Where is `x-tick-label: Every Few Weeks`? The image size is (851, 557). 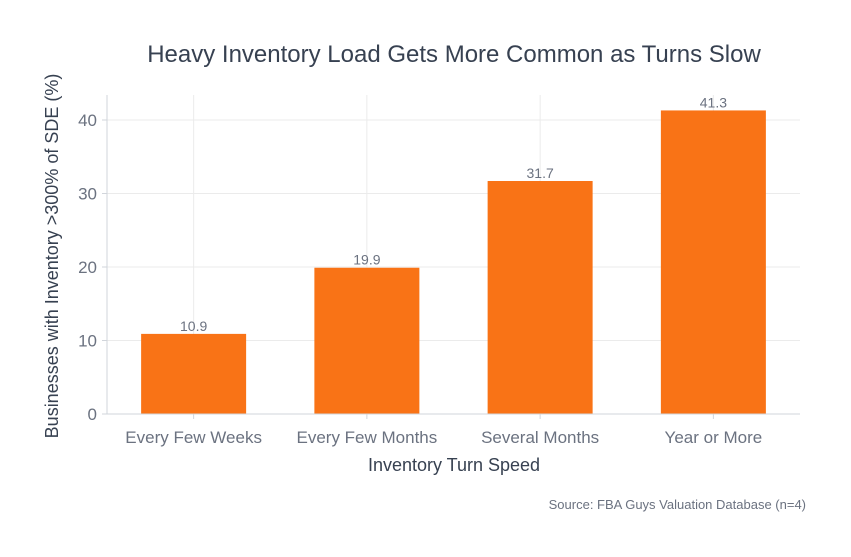
x-tick-label: Every Few Weeks is located at coordinates (193, 437).